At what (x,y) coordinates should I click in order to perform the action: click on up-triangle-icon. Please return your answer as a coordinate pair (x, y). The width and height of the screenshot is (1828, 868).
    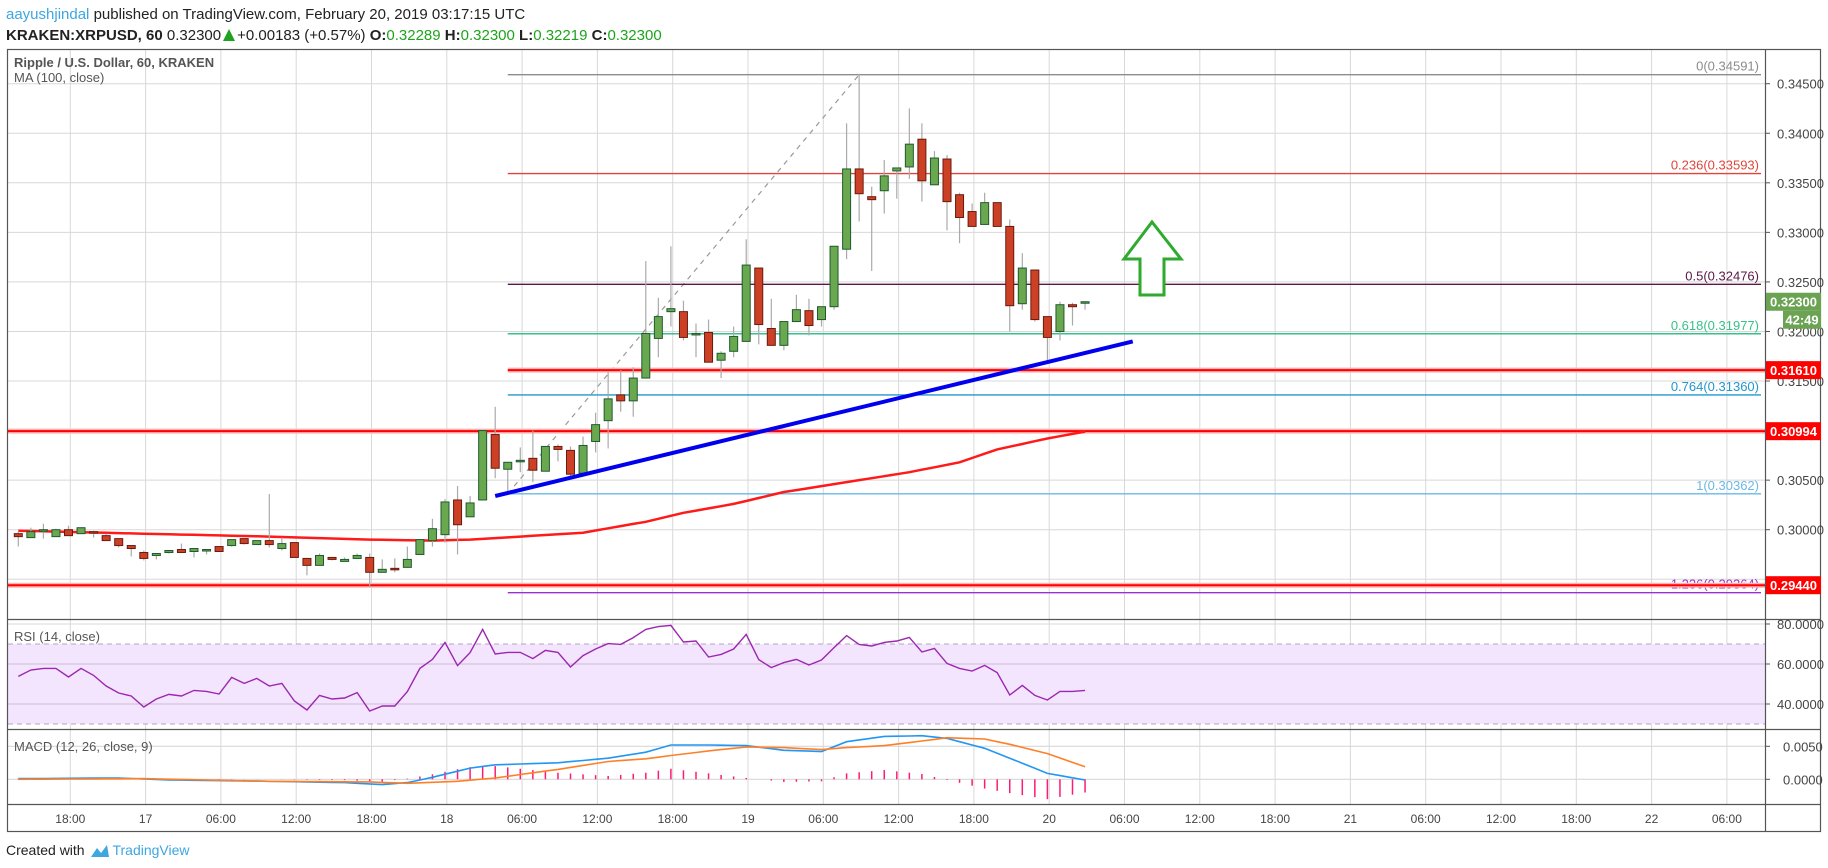
    Looking at the image, I should click on (229, 35).